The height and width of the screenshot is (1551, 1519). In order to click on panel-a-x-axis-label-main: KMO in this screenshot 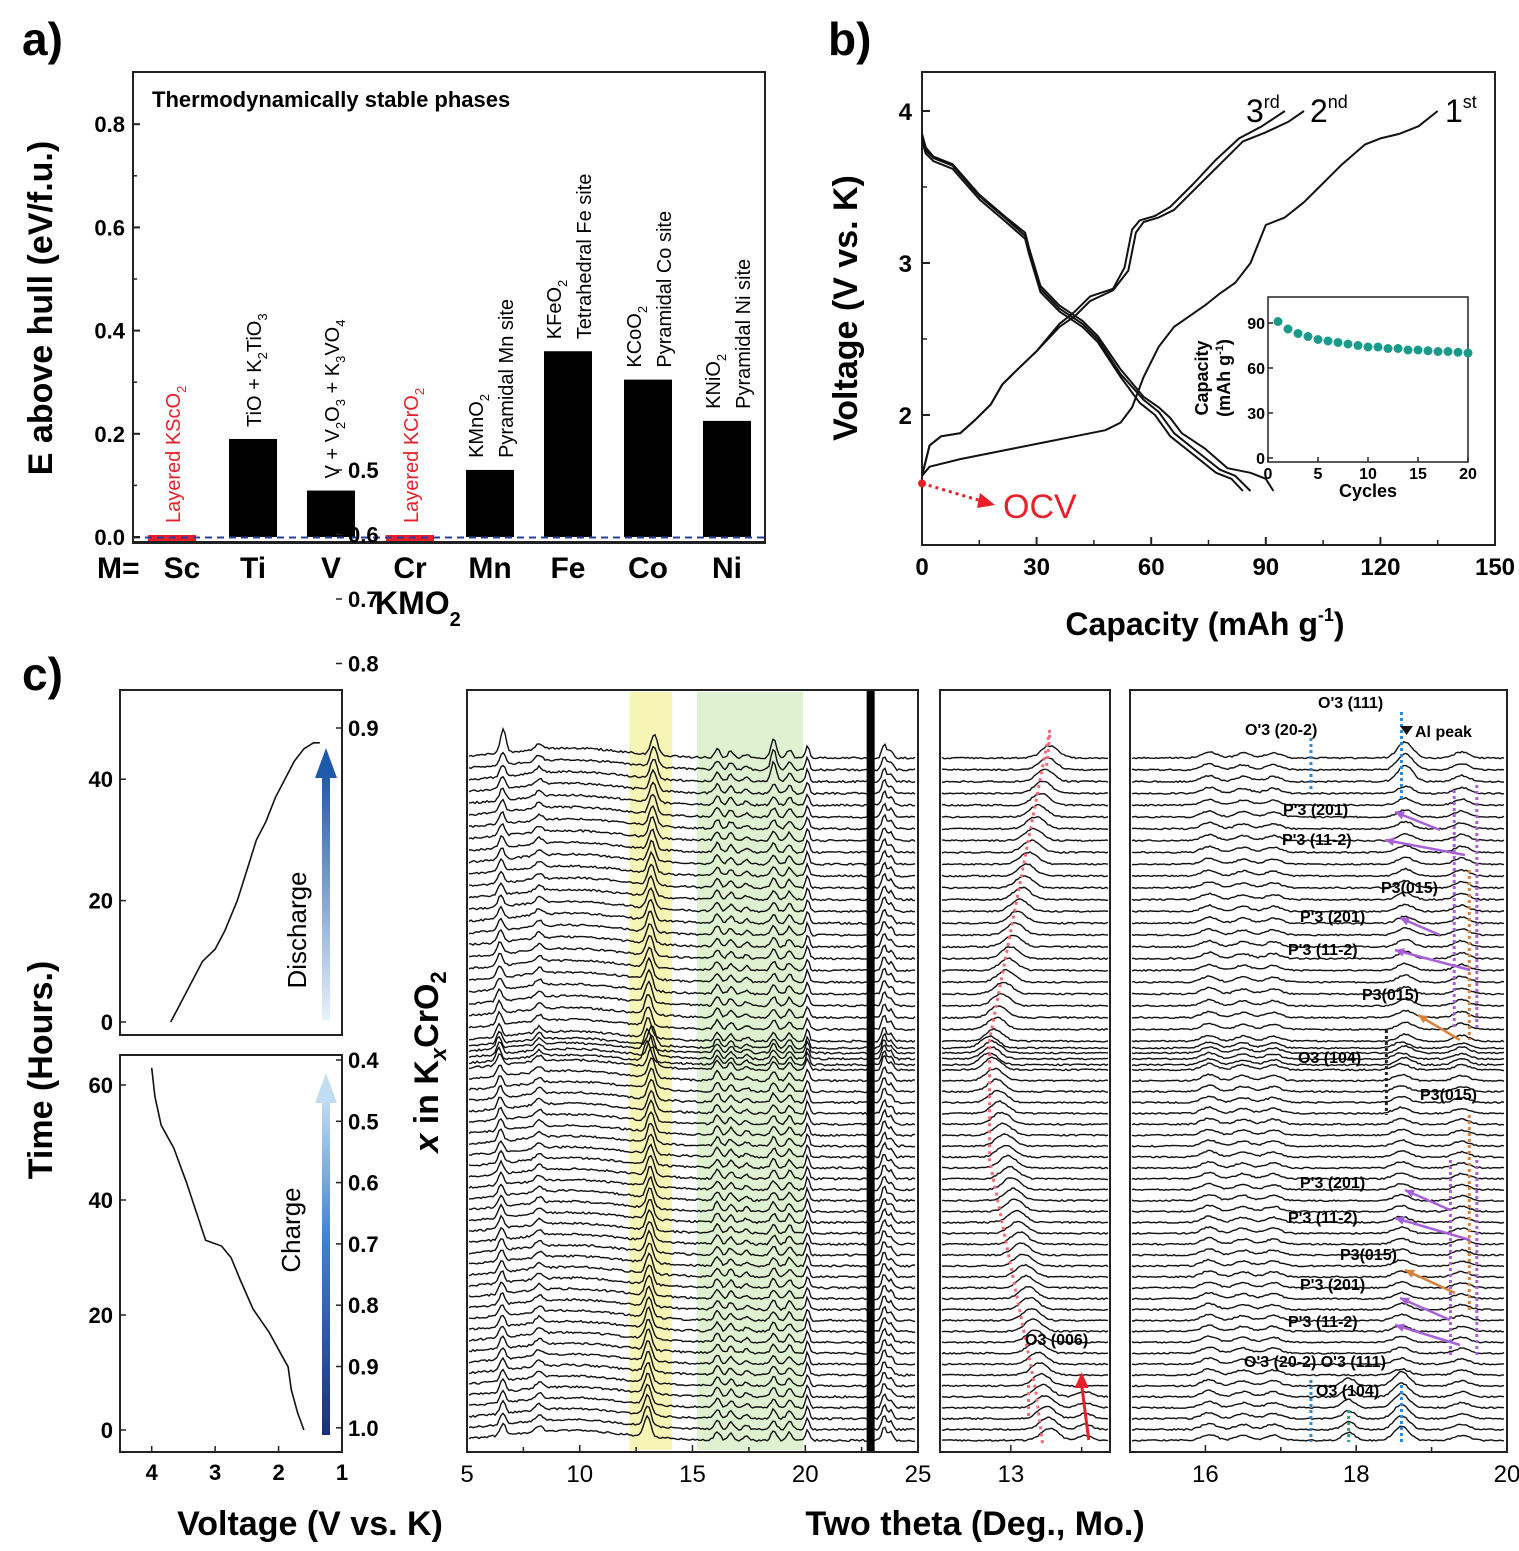, I will do `click(412, 603)`.